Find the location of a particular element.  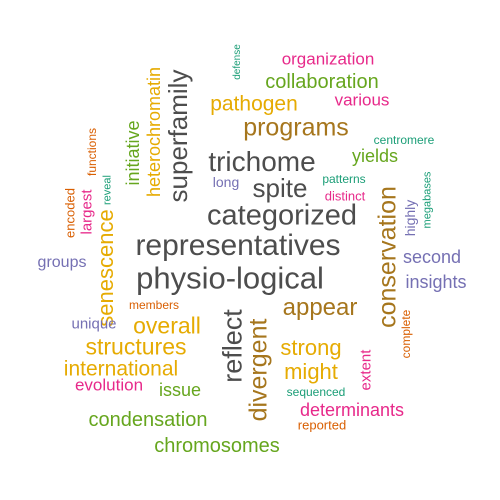

word-conservation: conservation is located at coordinates (387, 257).